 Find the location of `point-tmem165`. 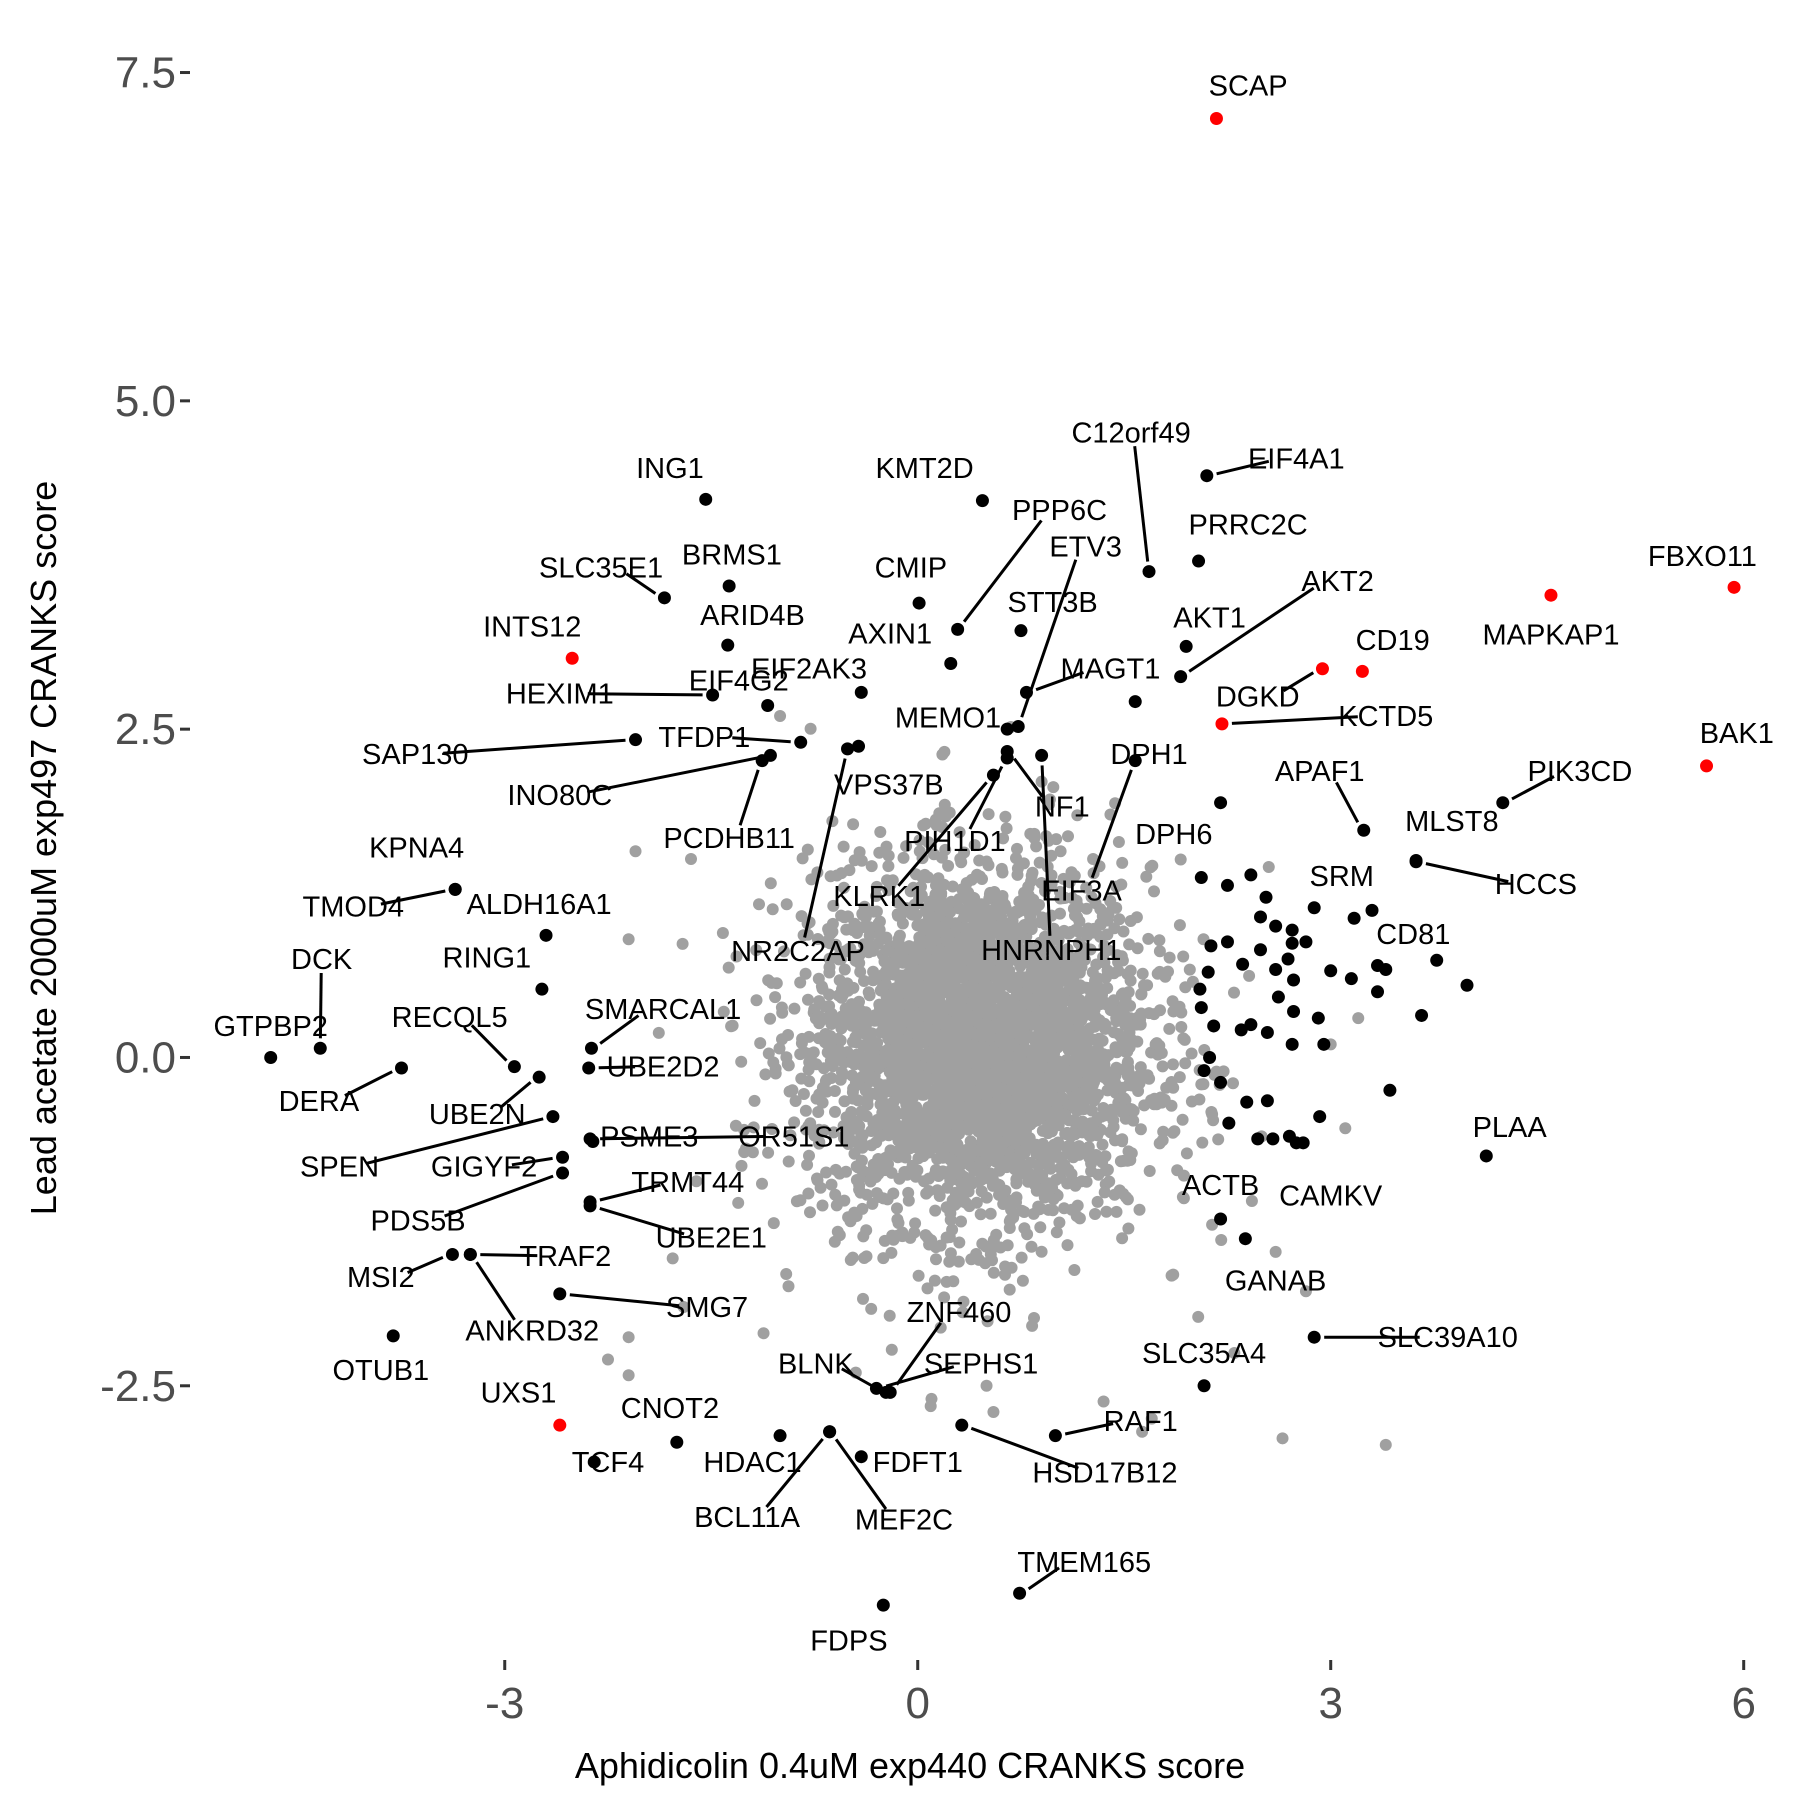

point-tmem165 is located at coordinates (1020, 1593).